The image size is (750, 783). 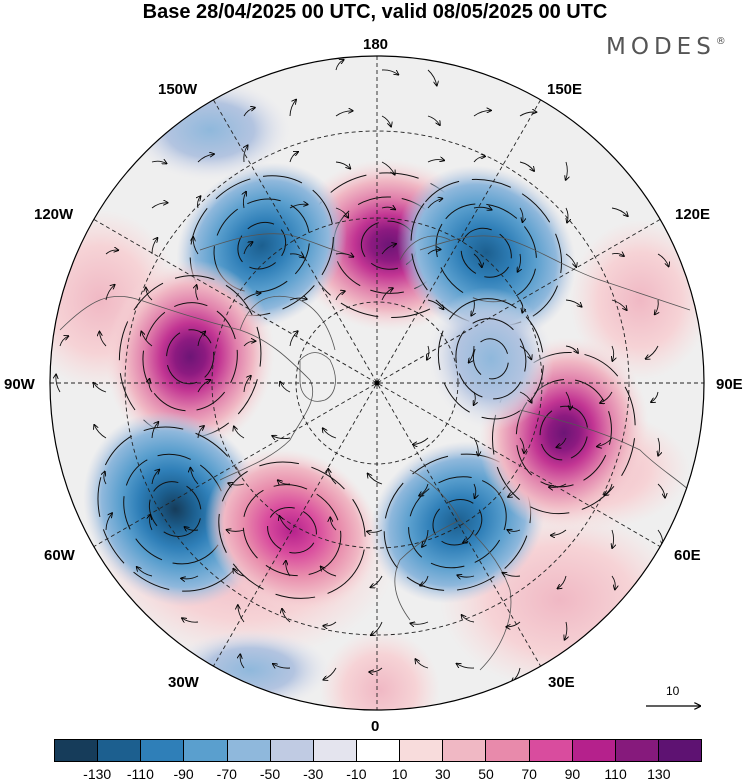 I want to click on anomaly-negative-center-near-150e, so click(x=486, y=253).